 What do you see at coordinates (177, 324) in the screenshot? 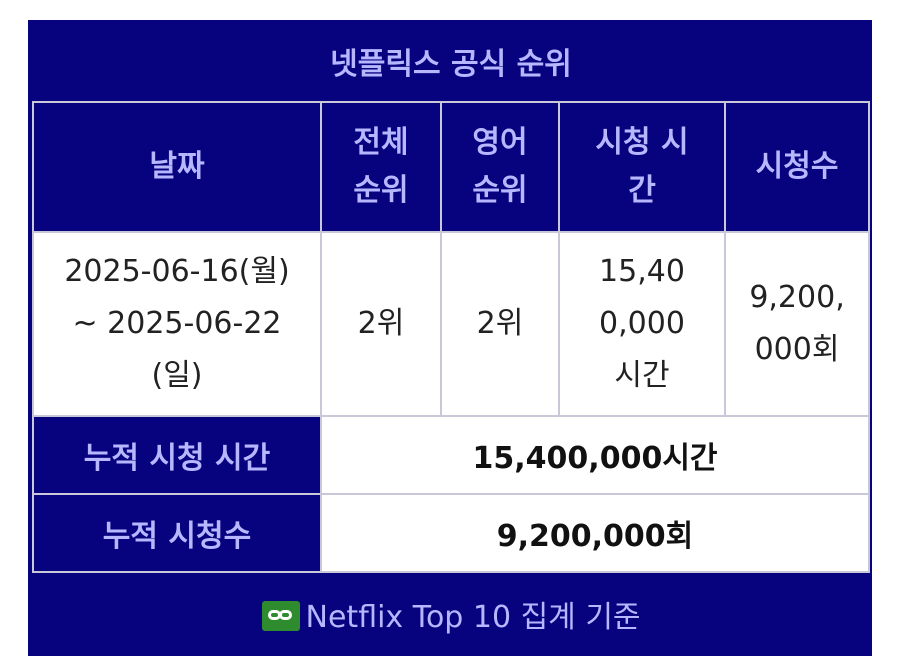
I see `cell-date: 2025-06-16(월) ~ 2025-06-22 (일)` at bounding box center [177, 324].